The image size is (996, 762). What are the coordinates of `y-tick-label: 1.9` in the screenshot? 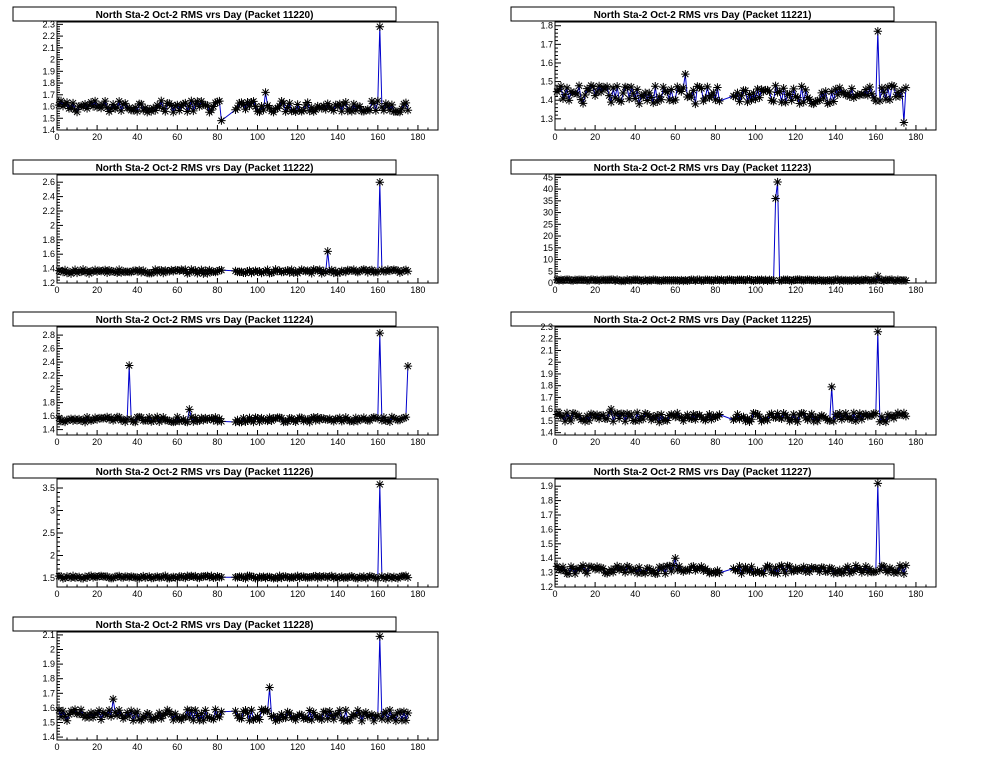 It's located at (48, 71).